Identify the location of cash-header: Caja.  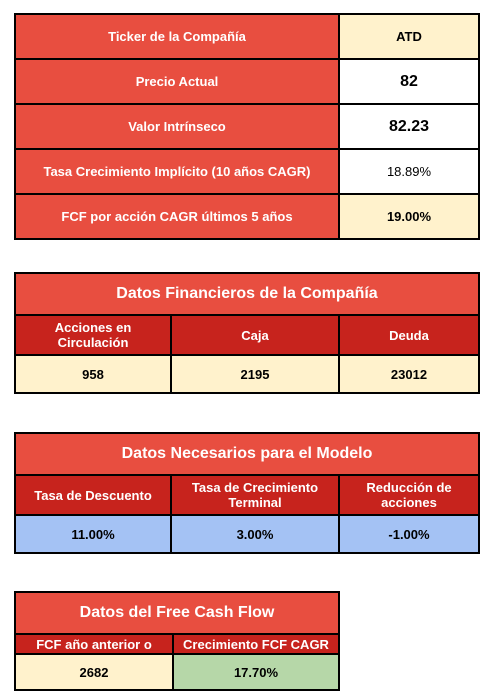
(255, 335).